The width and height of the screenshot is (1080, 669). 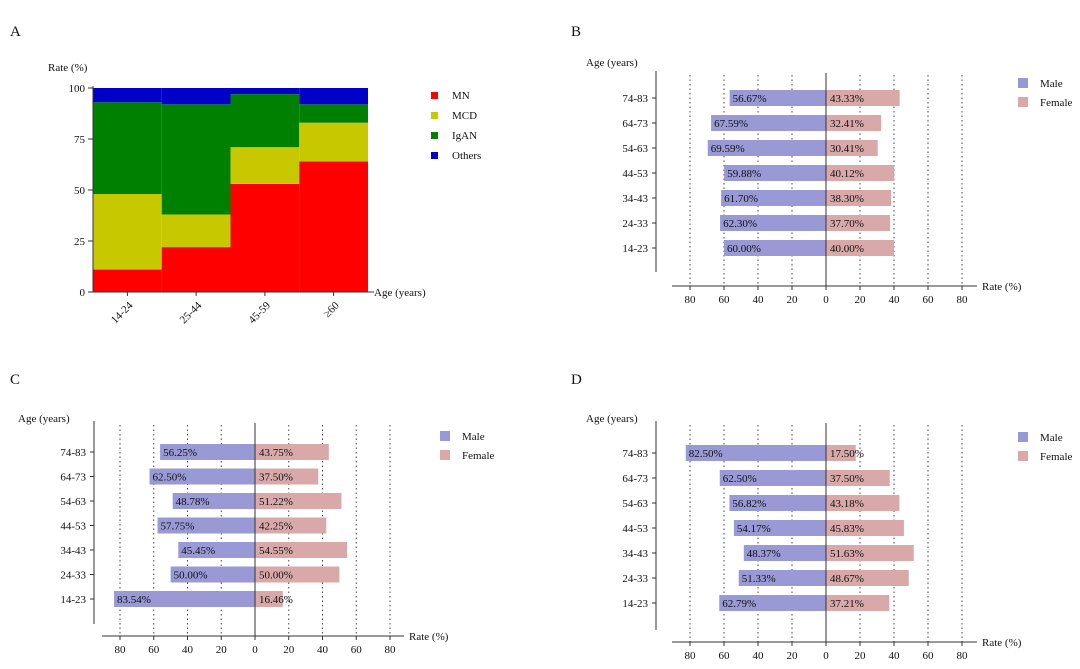 I want to click on panel-letter-b: B, so click(x=576, y=32).